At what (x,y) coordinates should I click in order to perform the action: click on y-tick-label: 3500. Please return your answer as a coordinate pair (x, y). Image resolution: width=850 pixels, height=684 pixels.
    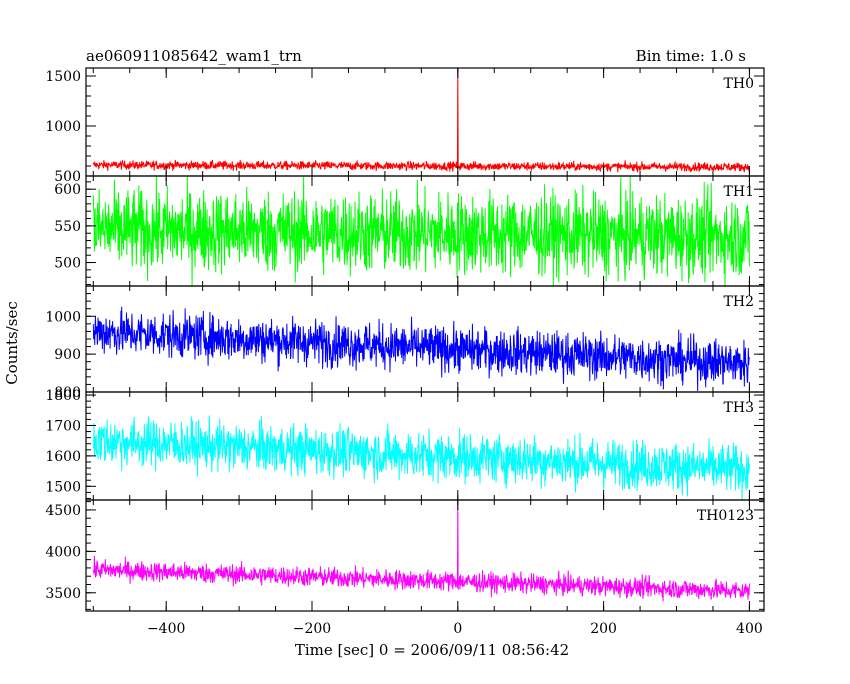
    Looking at the image, I should click on (63, 594).